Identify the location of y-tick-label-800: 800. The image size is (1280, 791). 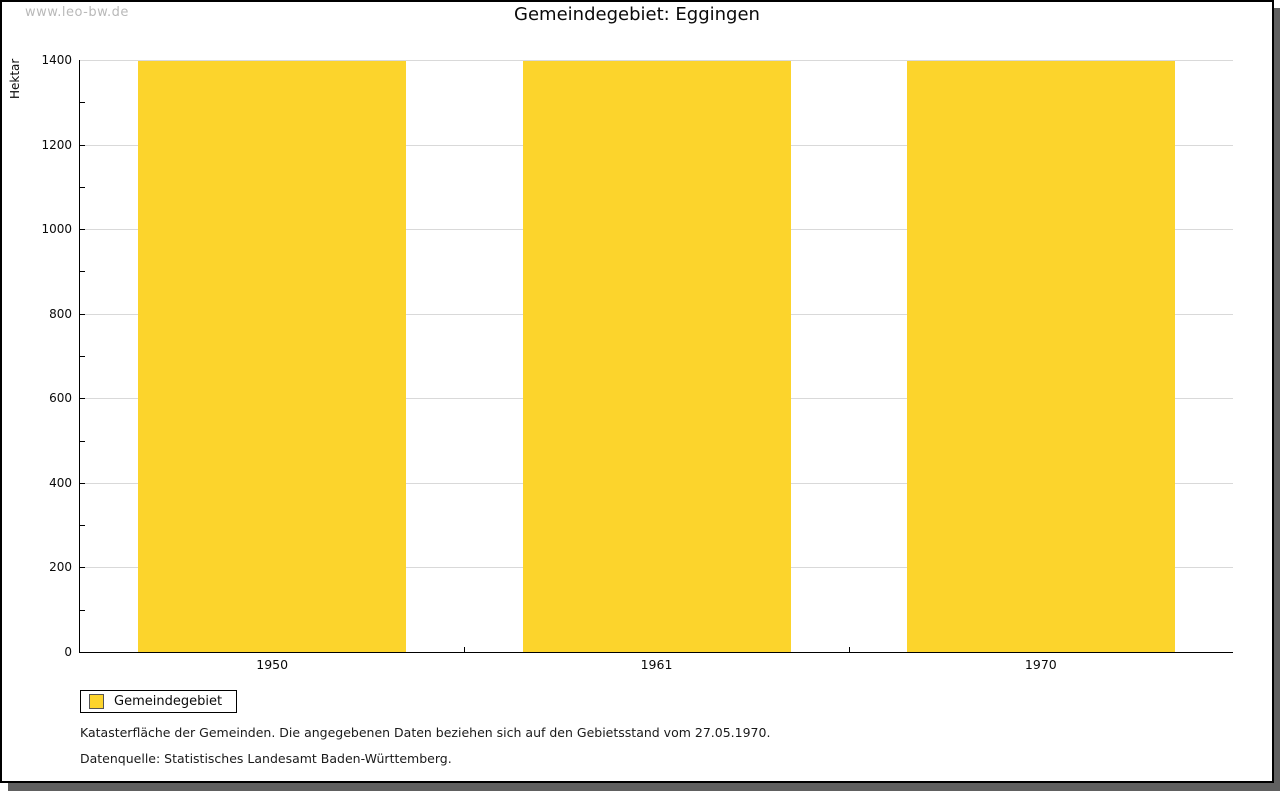
(60, 313).